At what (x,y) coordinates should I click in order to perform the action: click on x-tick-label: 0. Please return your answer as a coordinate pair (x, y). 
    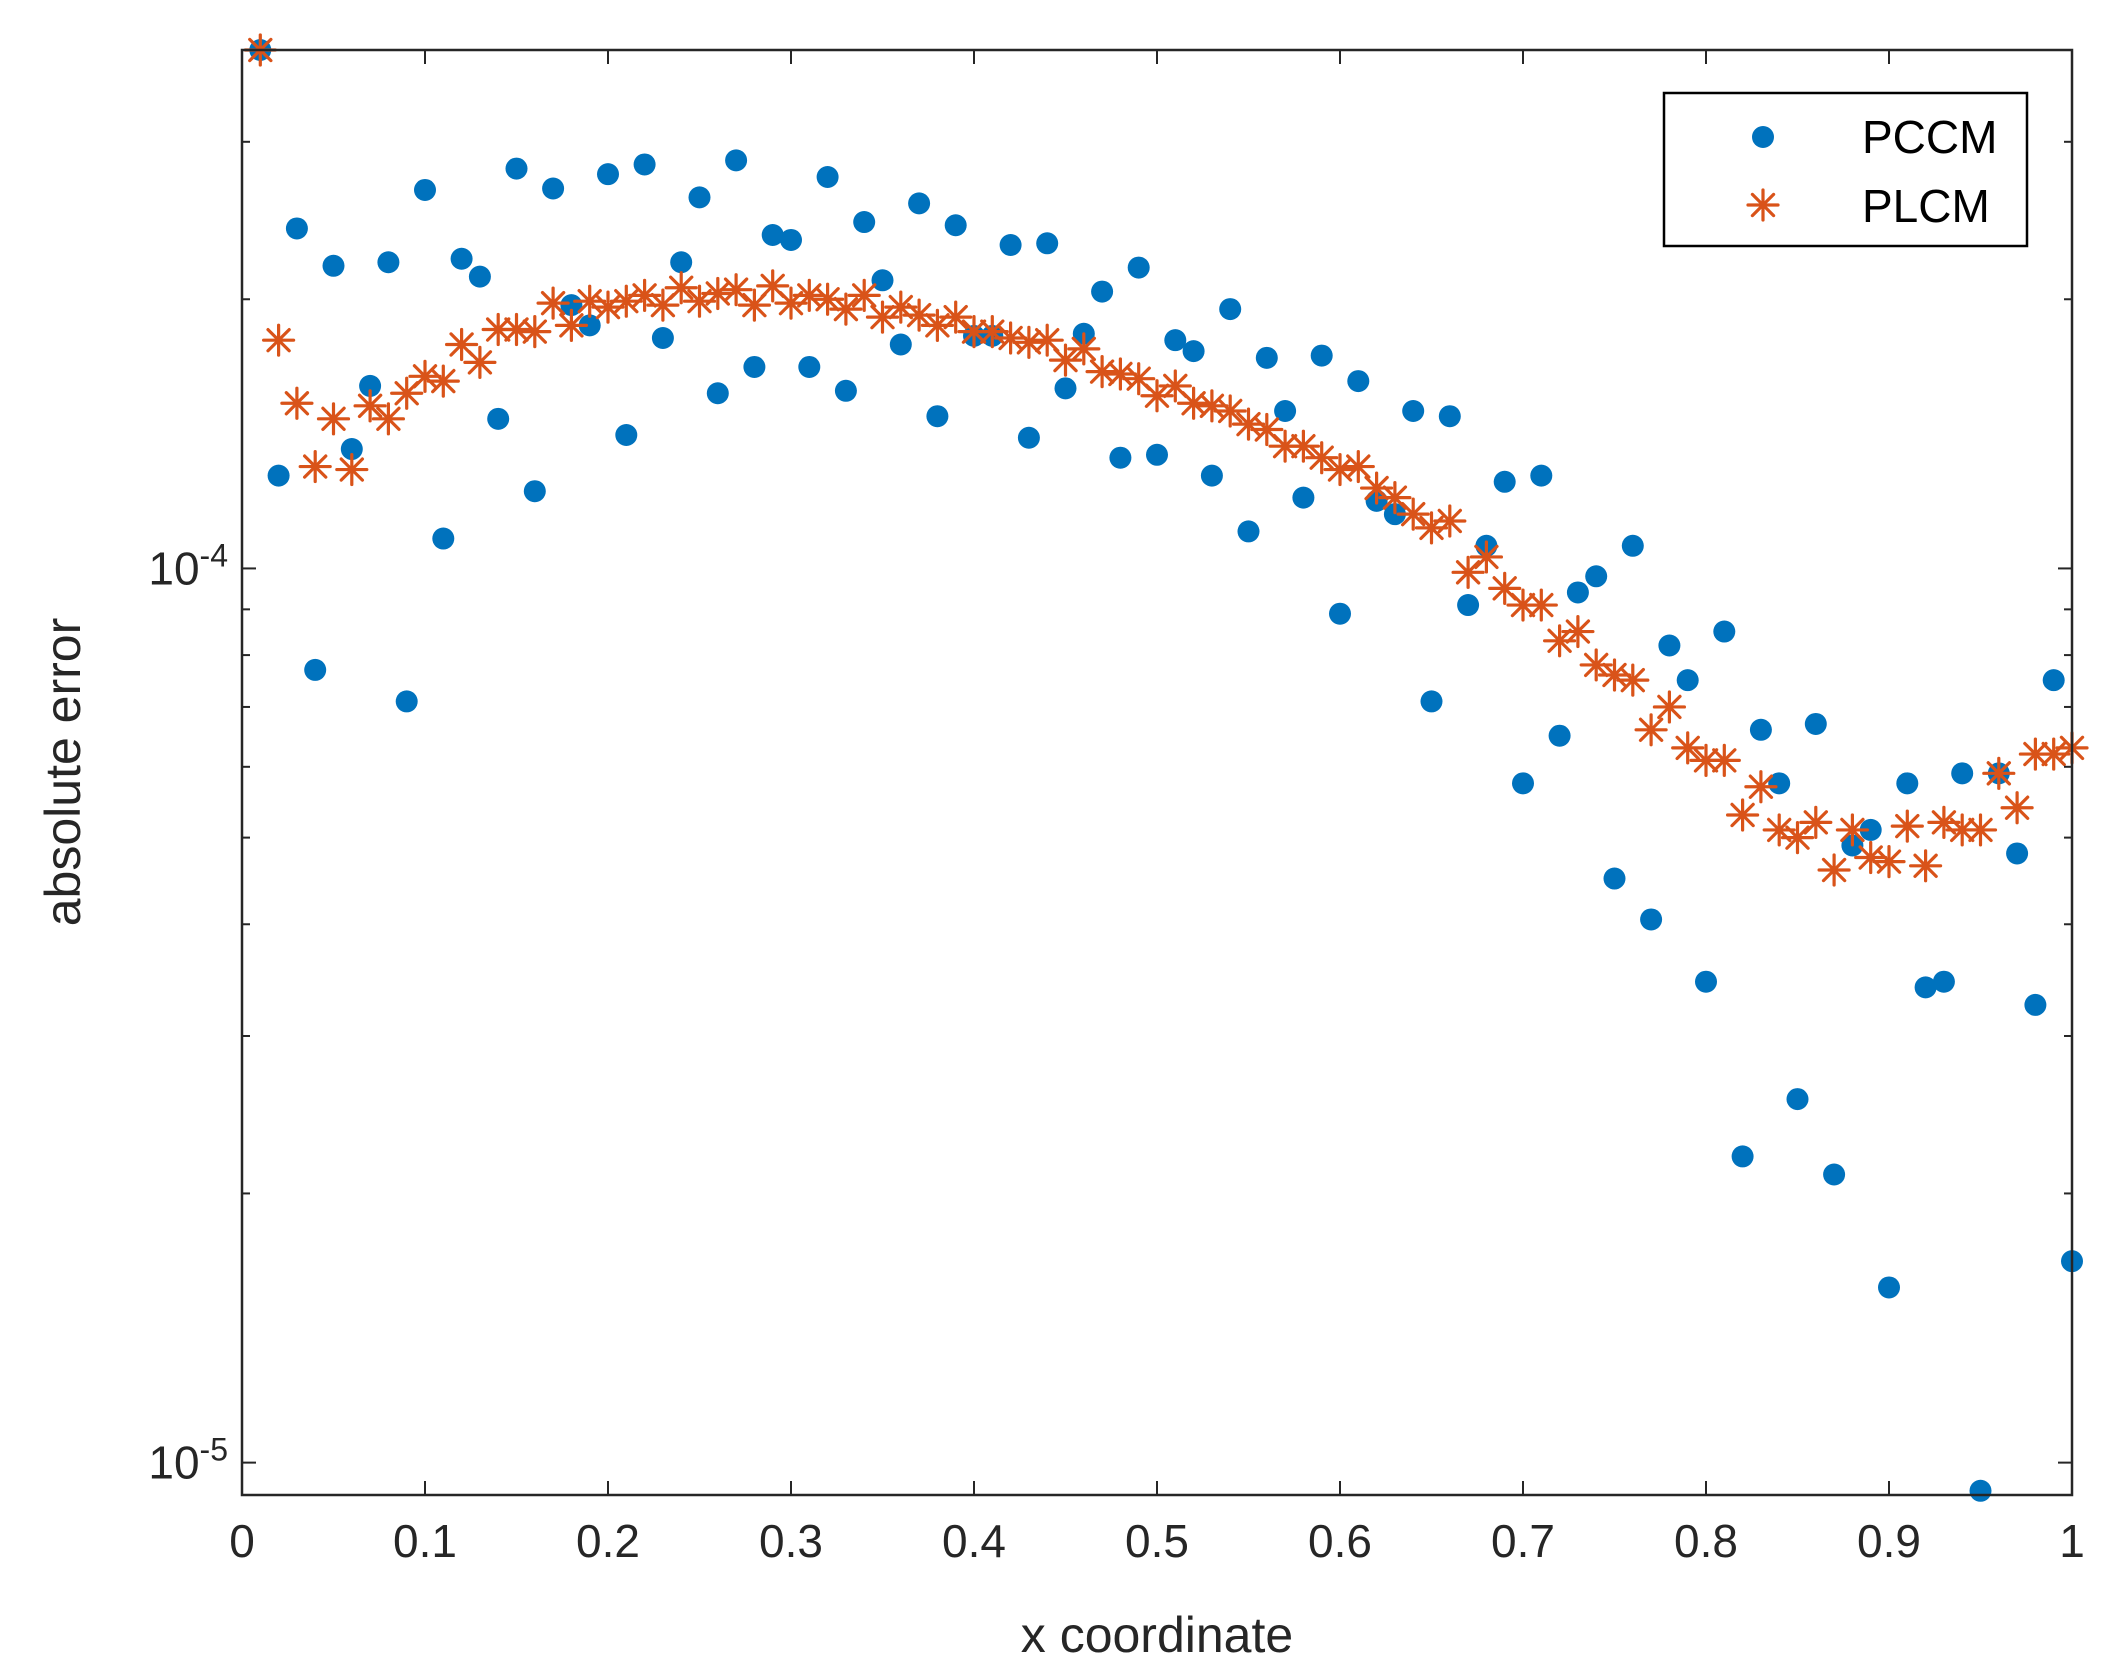
    Looking at the image, I should click on (242, 1541).